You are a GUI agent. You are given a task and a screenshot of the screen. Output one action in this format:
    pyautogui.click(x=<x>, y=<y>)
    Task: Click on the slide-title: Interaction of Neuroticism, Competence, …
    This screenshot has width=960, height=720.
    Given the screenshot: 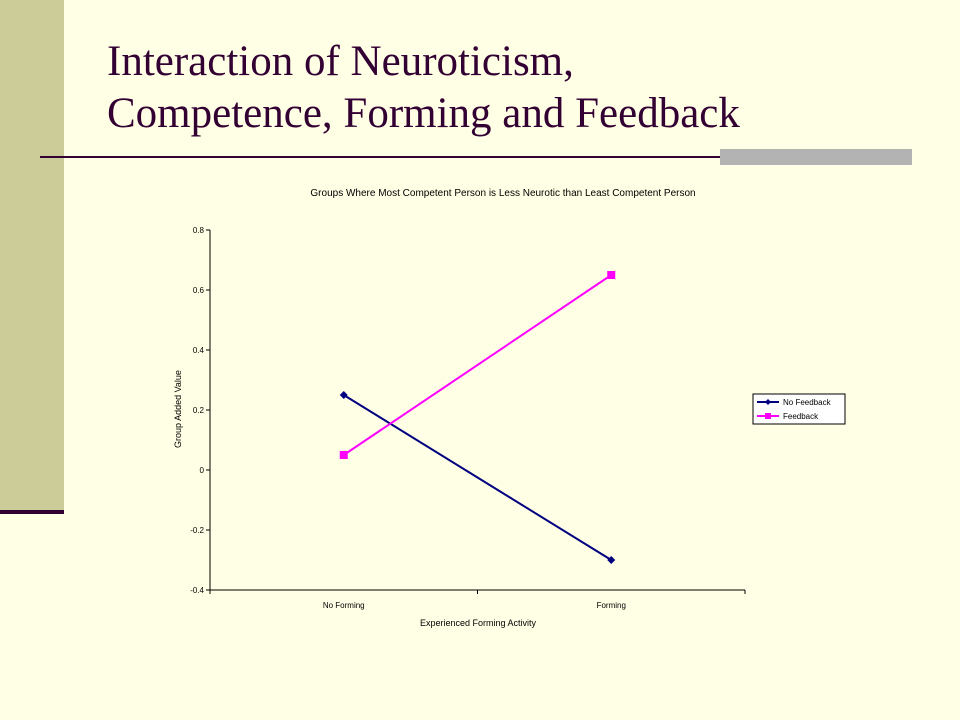 What is the action you would take?
    pyautogui.click(x=517, y=88)
    